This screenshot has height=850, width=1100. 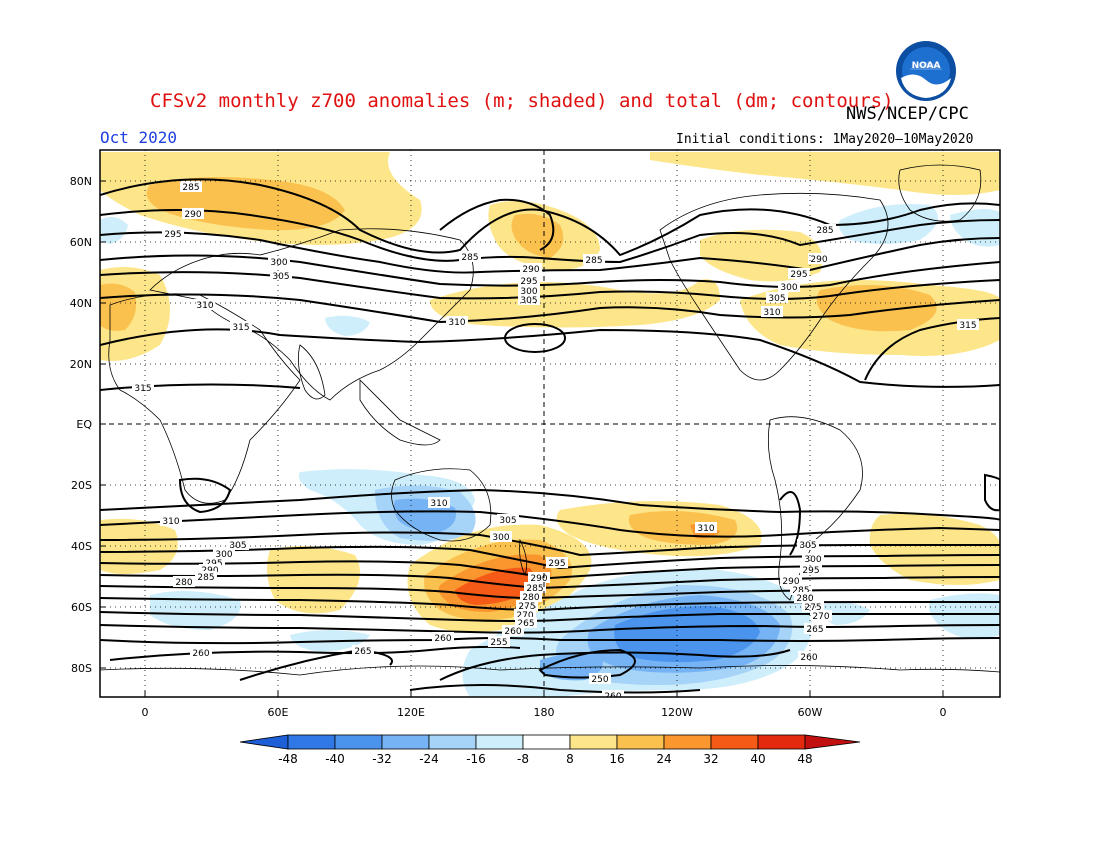 I want to click on contour-label: 280, so click(x=805, y=598).